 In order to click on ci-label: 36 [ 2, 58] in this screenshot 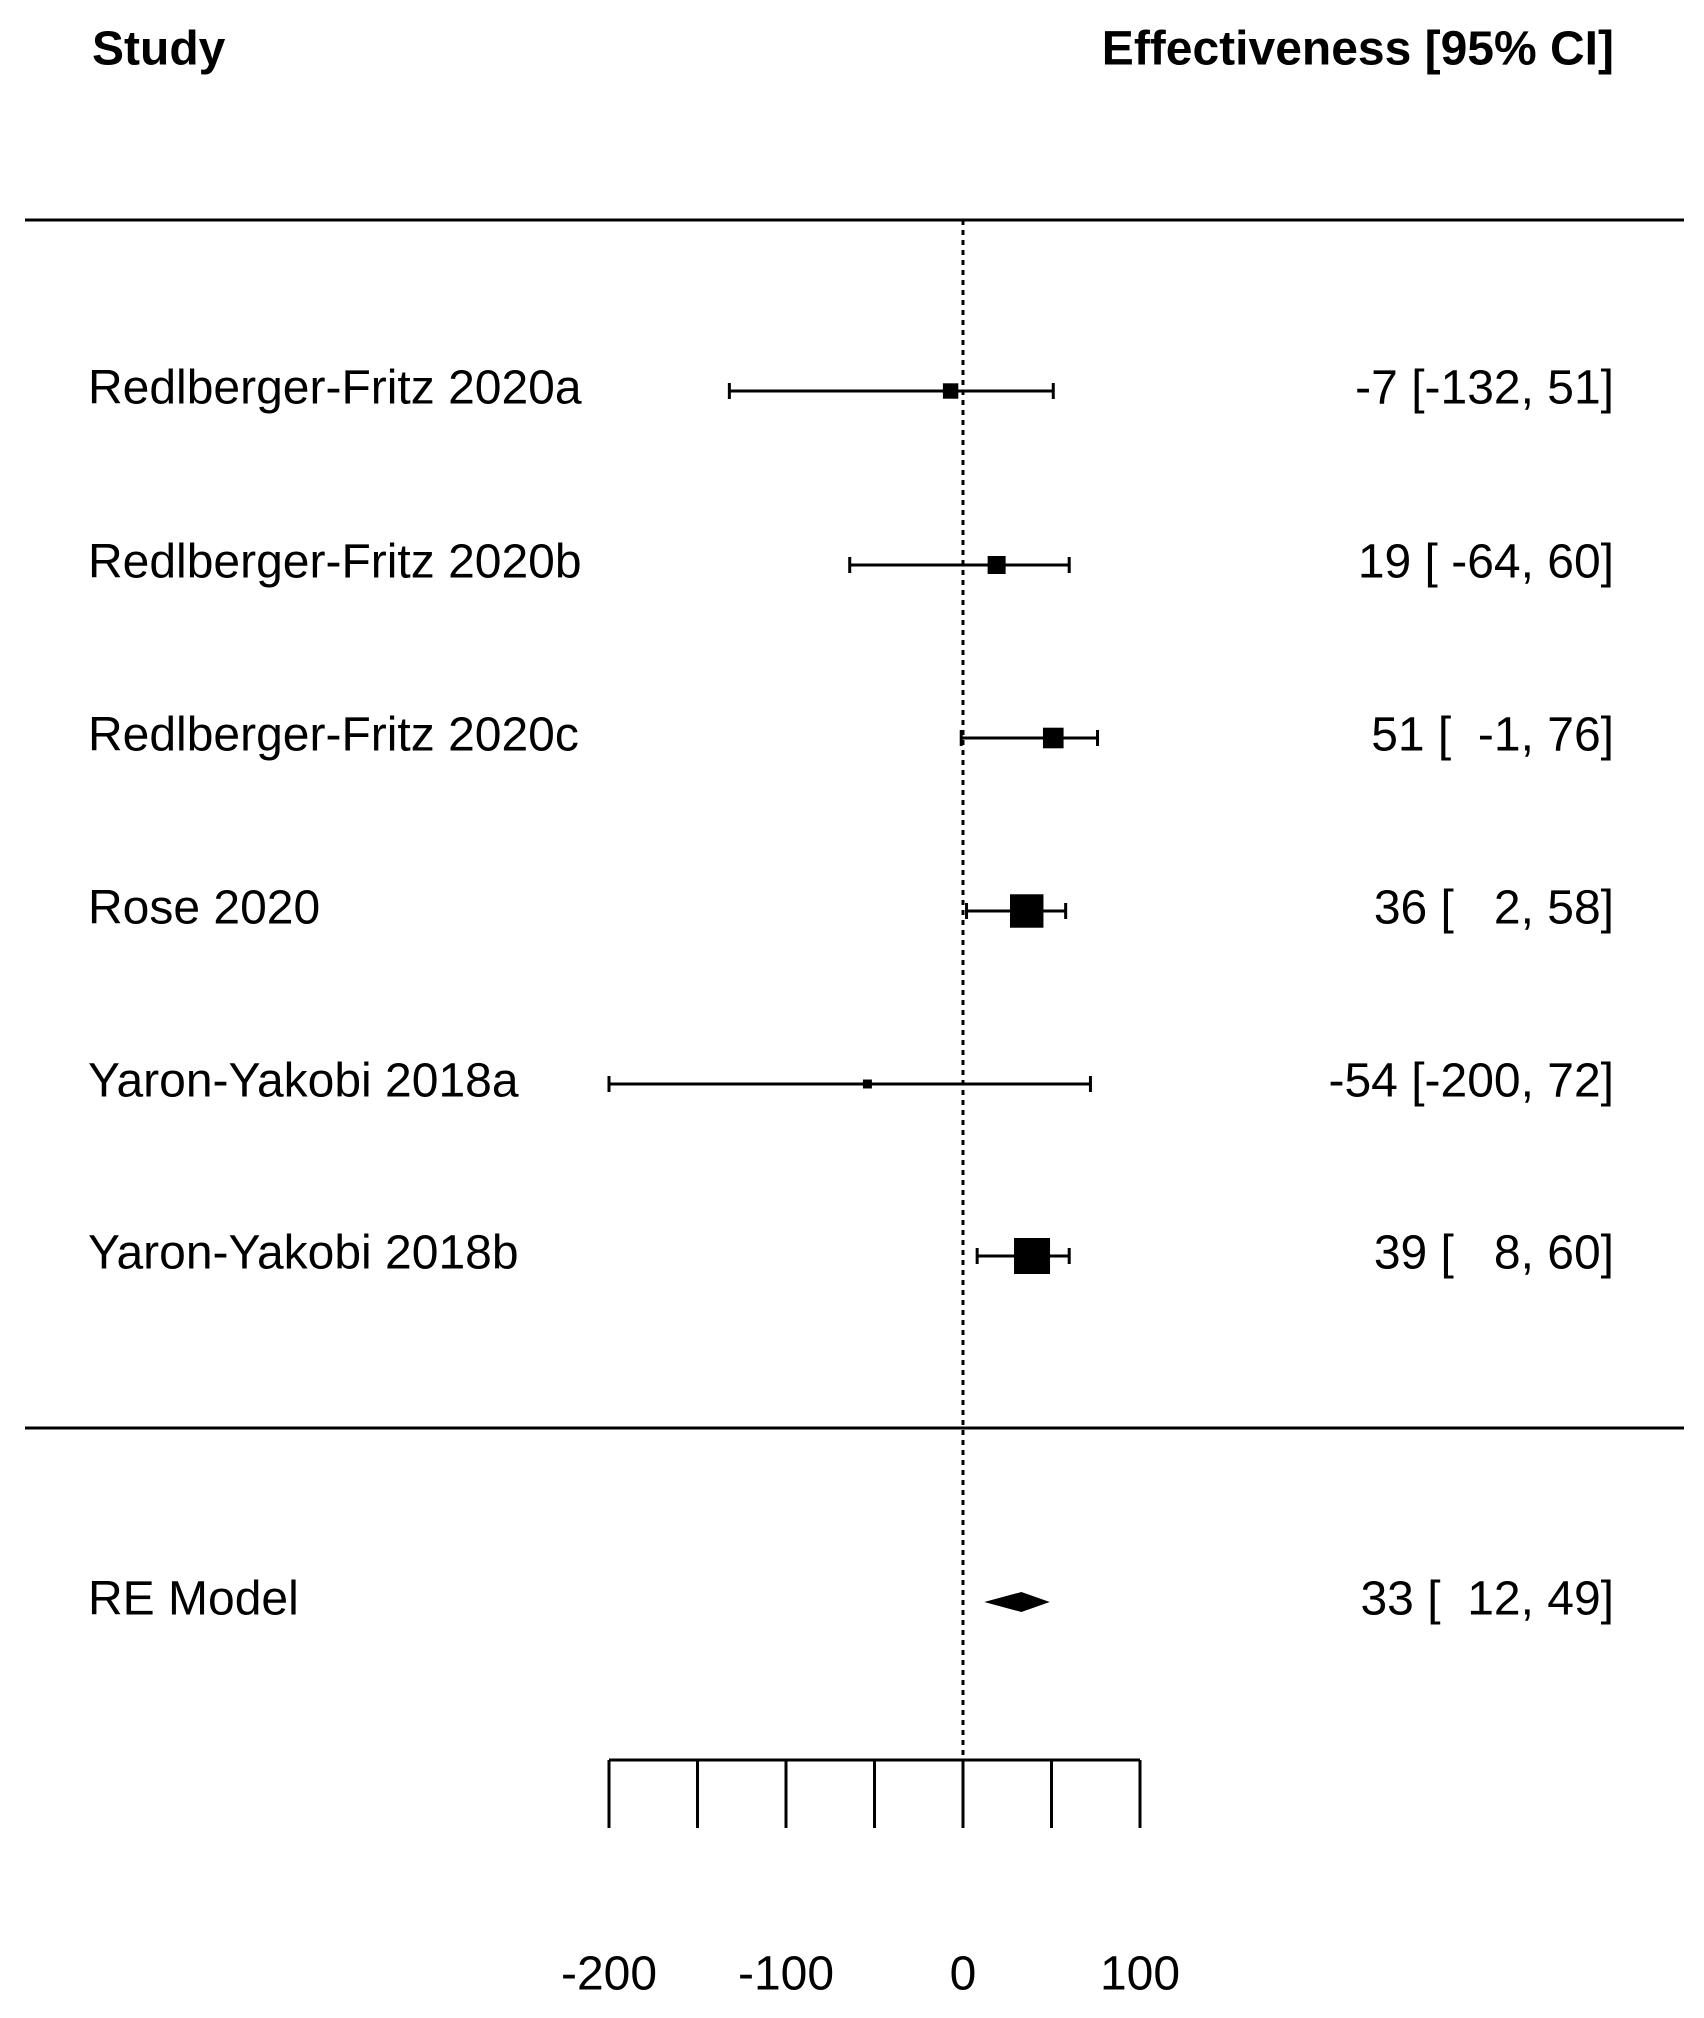, I will do `click(1494, 908)`.